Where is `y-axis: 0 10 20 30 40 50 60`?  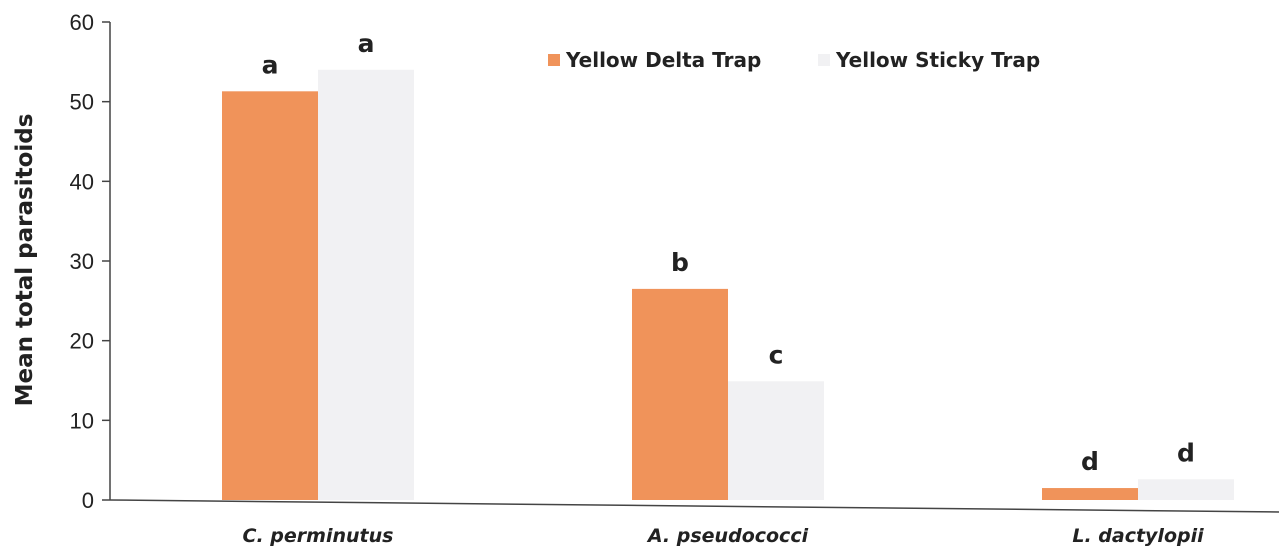
y-axis: 0 10 20 30 40 50 60 is located at coordinates (90, 261).